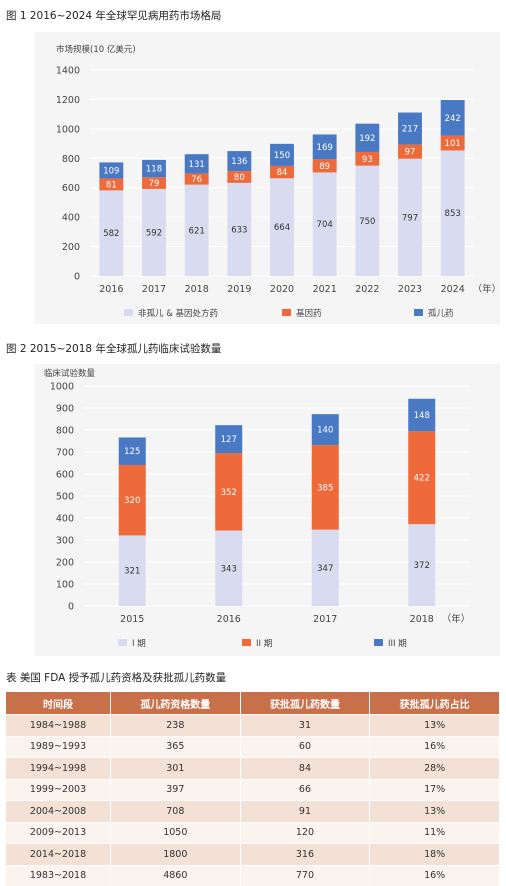 The width and height of the screenshot is (506, 886). What do you see at coordinates (453, 289) in the screenshot?
I see `x-tick-label: 2024` at bounding box center [453, 289].